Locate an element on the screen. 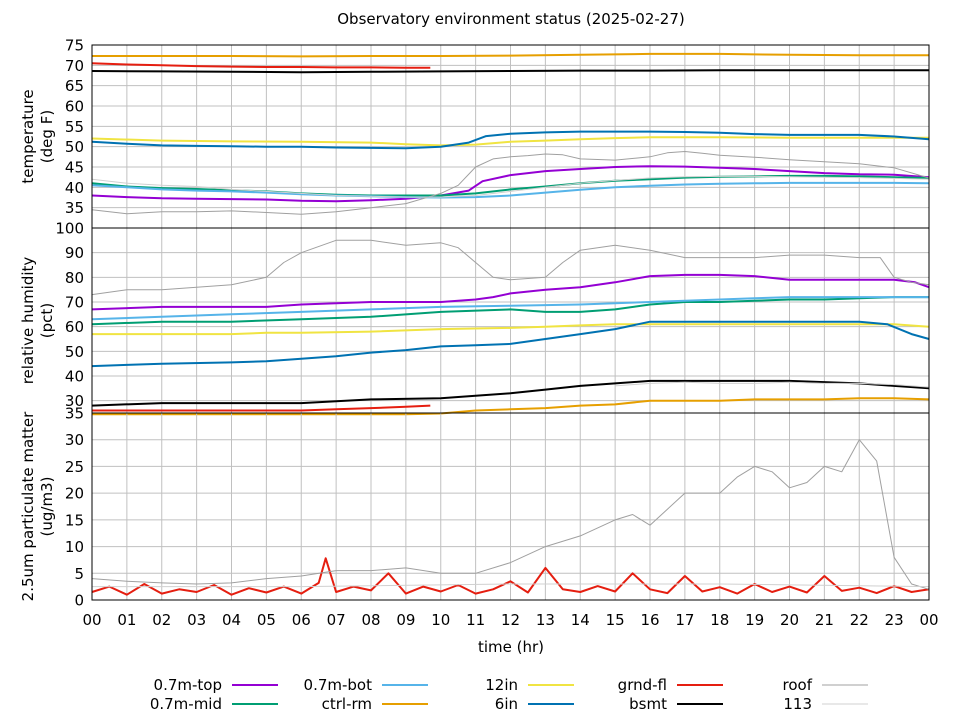 This screenshot has width=960, height=720. y-tick-label: 10 is located at coordinates (74, 547).